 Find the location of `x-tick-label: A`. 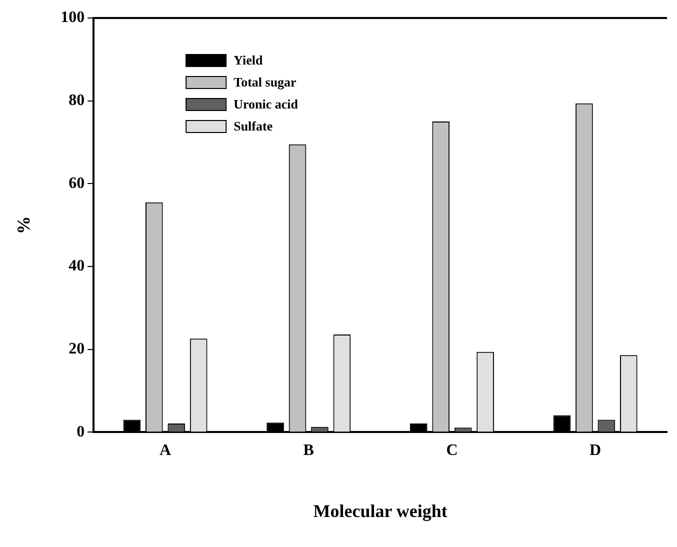

x-tick-label: A is located at coordinates (165, 450).